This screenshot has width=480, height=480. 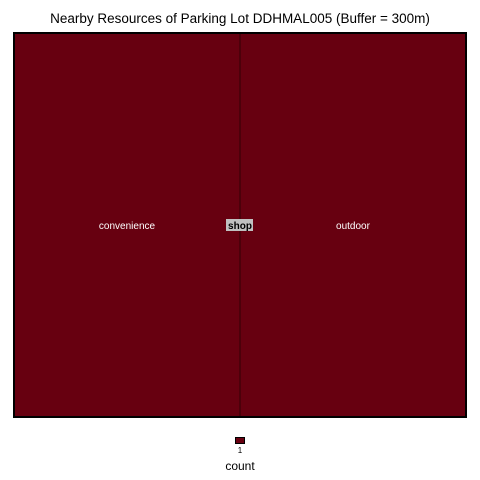 I want to click on legend-key, so click(x=240, y=440).